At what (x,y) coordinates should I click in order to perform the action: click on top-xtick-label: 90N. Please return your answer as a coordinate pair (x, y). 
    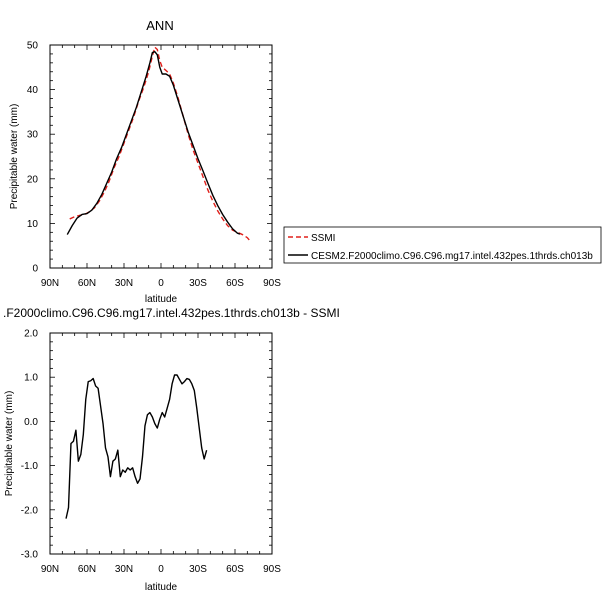
    Looking at the image, I should click on (50, 283).